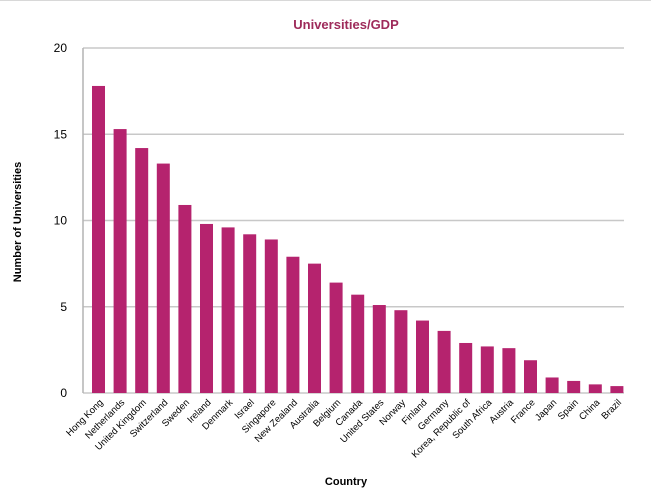 The image size is (651, 500). I want to click on bar-switzerland, so click(163, 278).